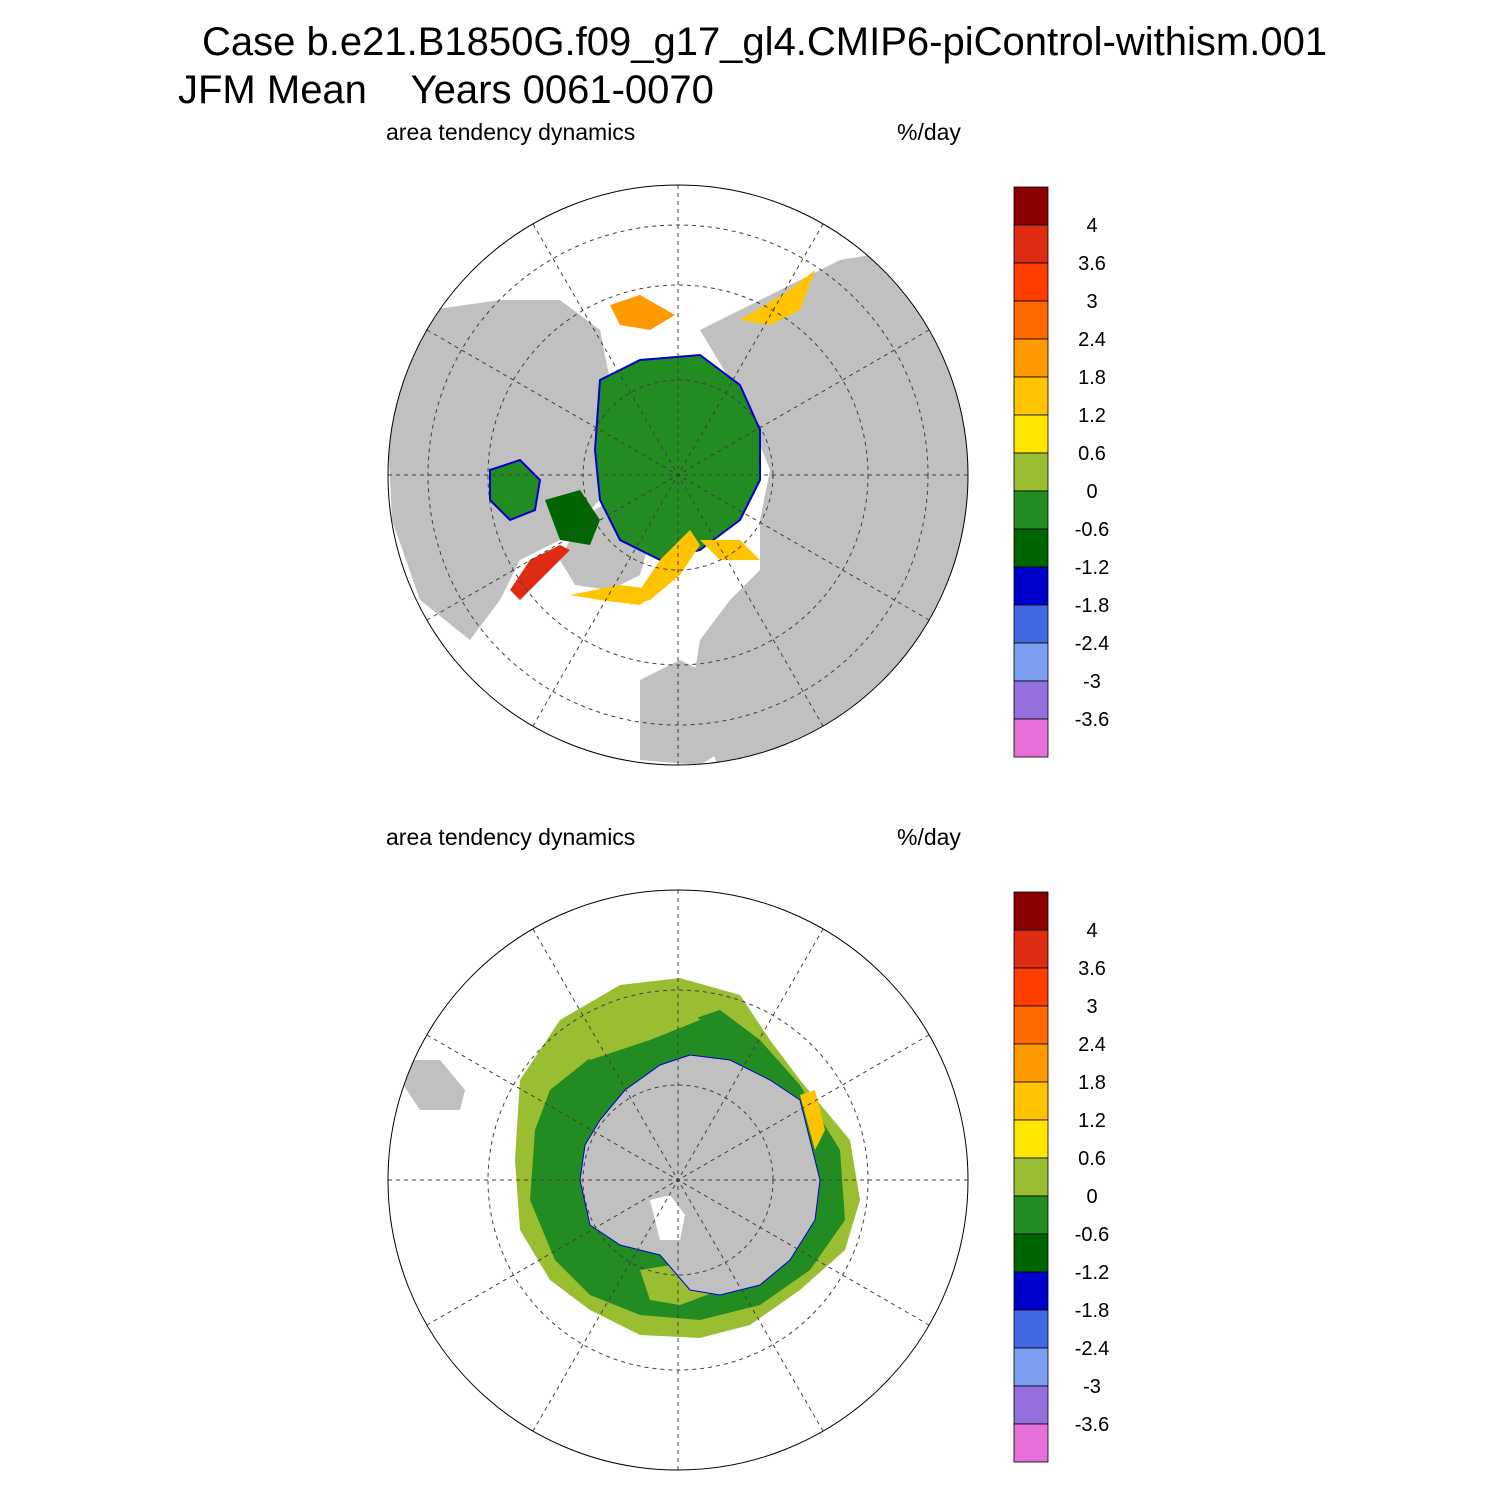 The image size is (1500, 1500). Describe the element at coordinates (1091, 1197) in the screenshot. I see `south-colorbar-label: 0` at that location.